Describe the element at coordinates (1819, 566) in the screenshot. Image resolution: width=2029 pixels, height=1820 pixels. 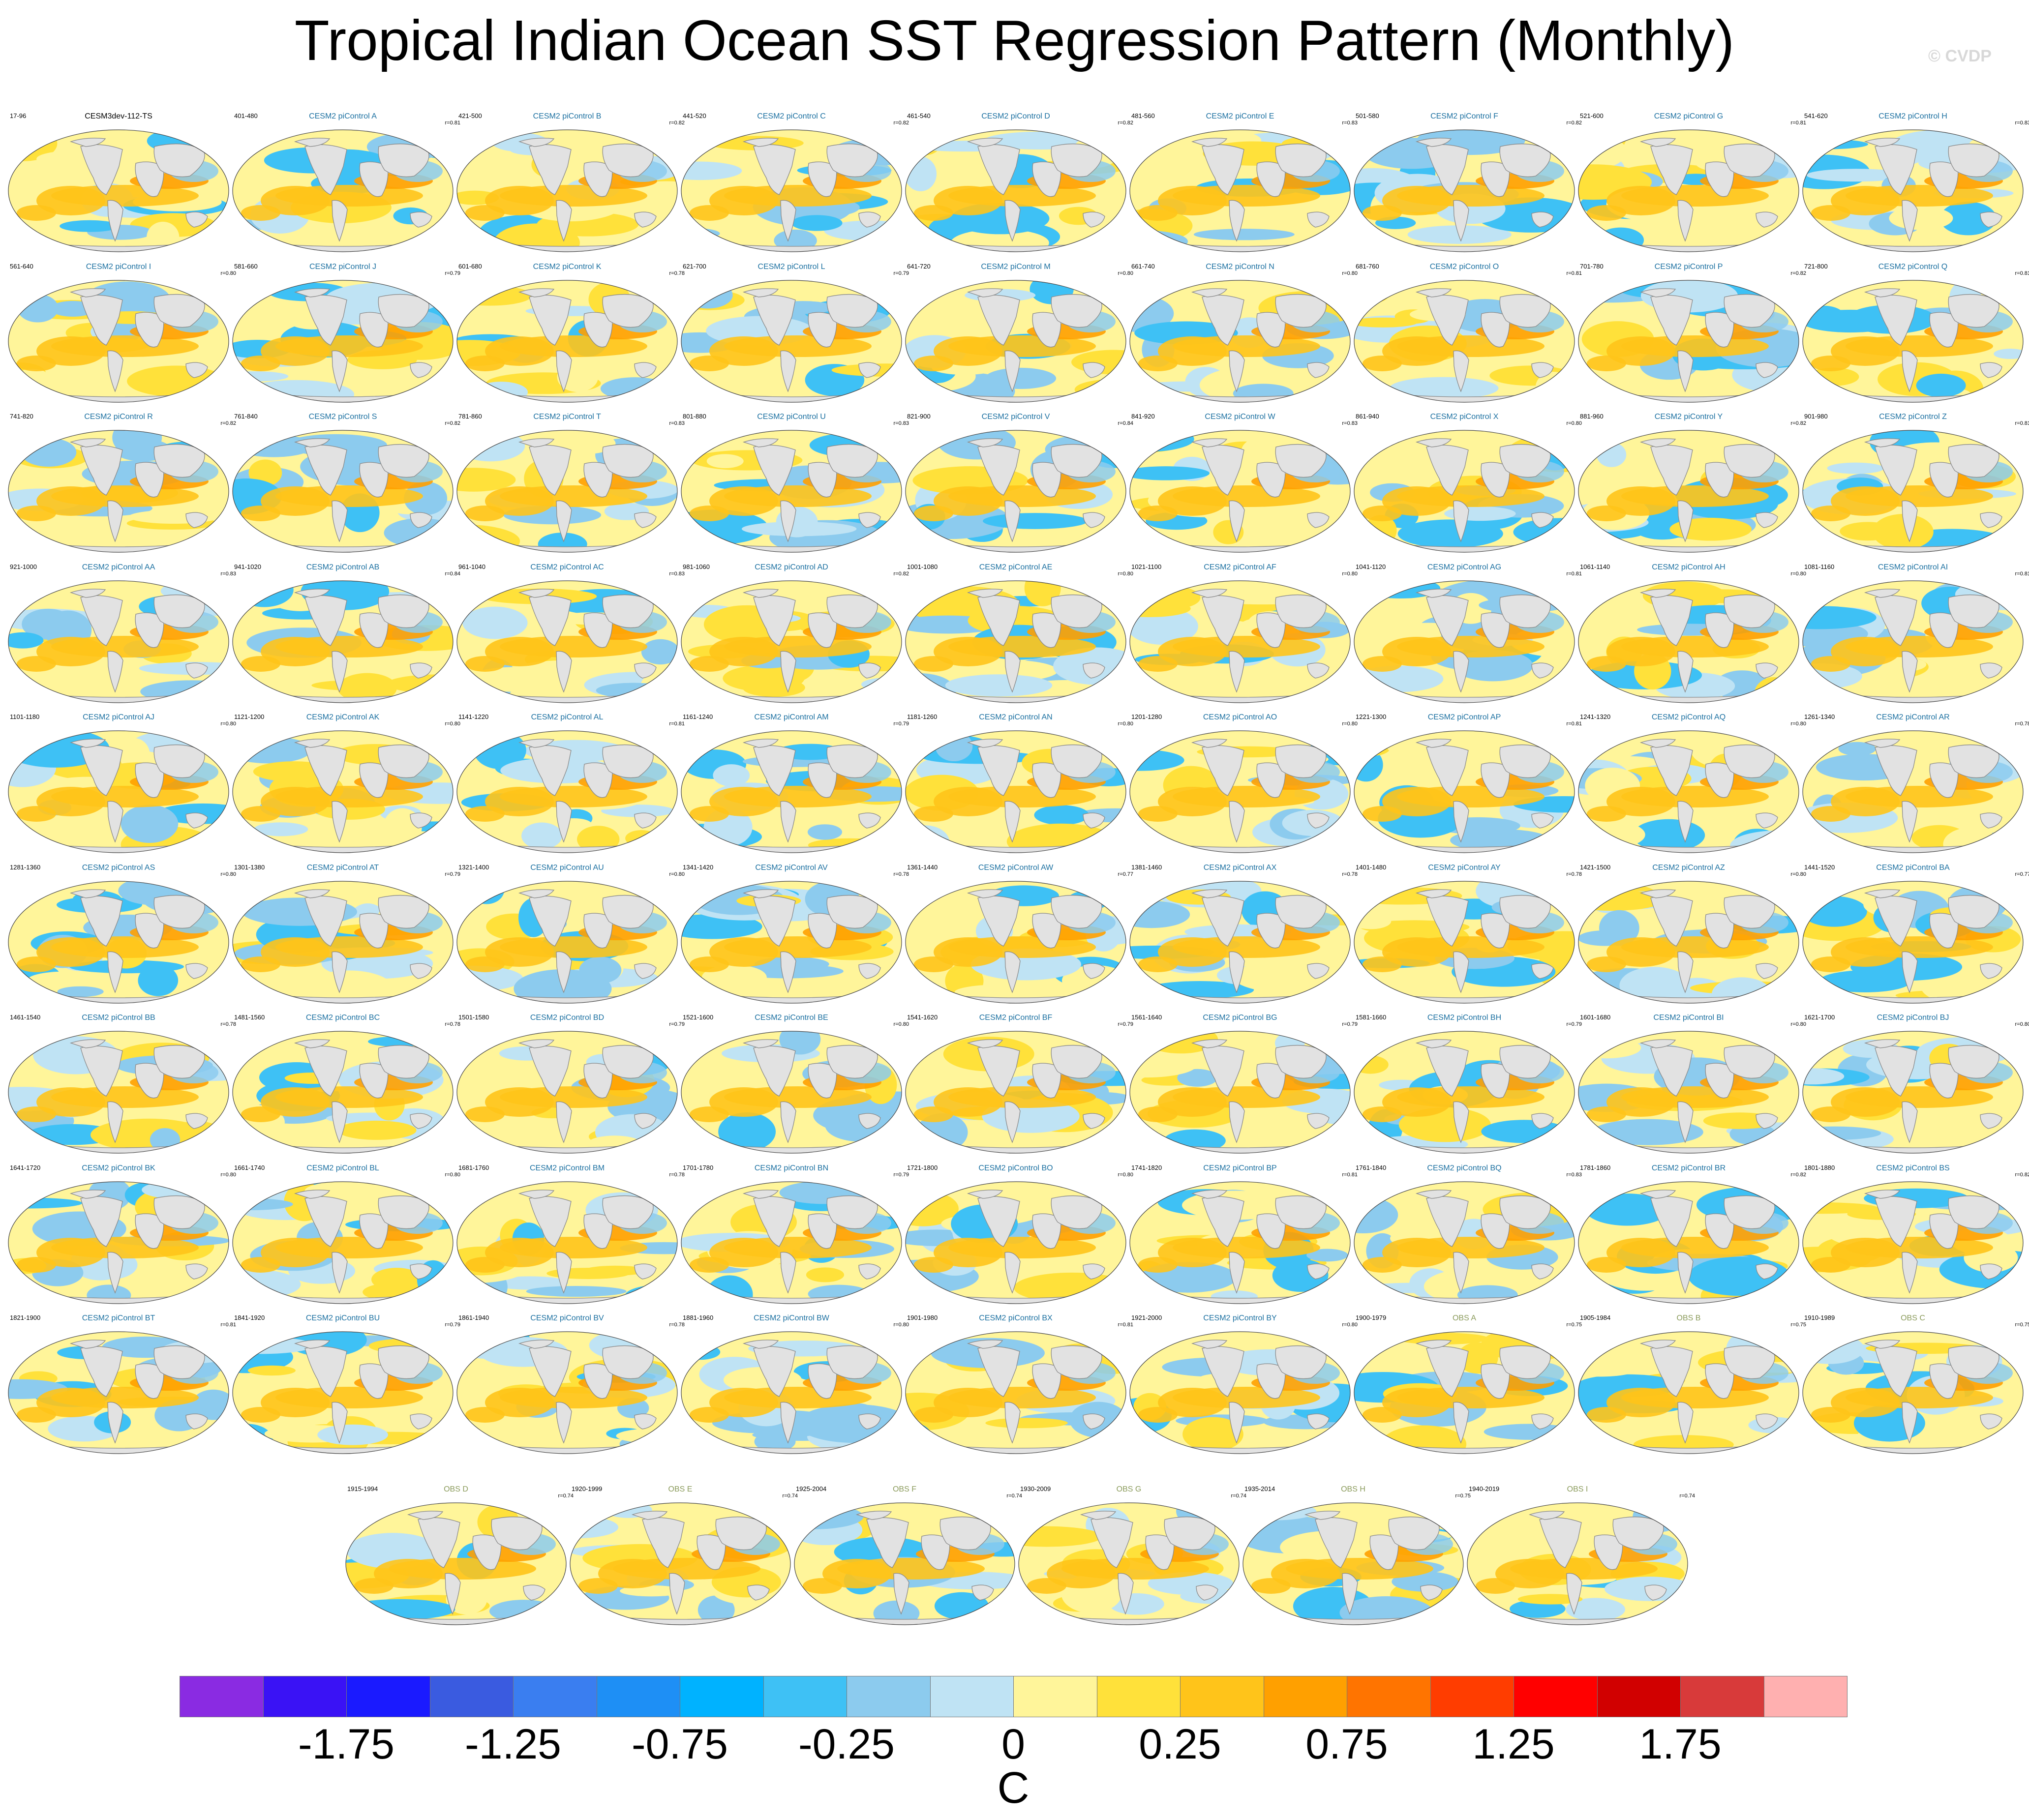
I see `panel-period-label: 1081-1160` at that location.